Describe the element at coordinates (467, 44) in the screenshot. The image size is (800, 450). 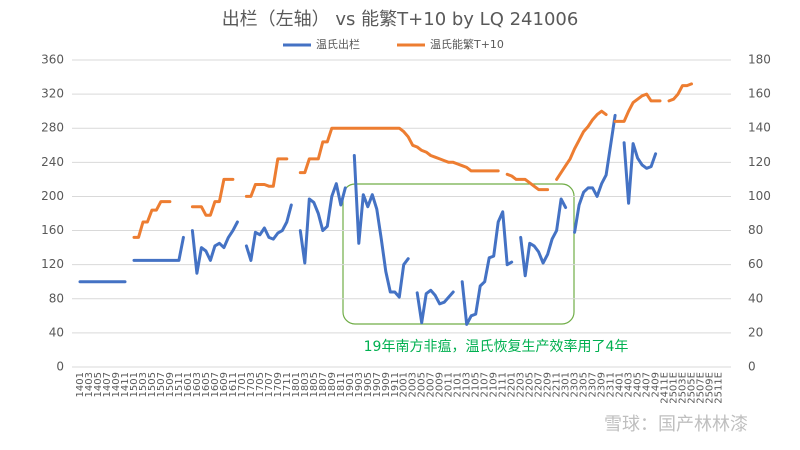
I see `legend-label: 温氏能繁T+10` at that location.